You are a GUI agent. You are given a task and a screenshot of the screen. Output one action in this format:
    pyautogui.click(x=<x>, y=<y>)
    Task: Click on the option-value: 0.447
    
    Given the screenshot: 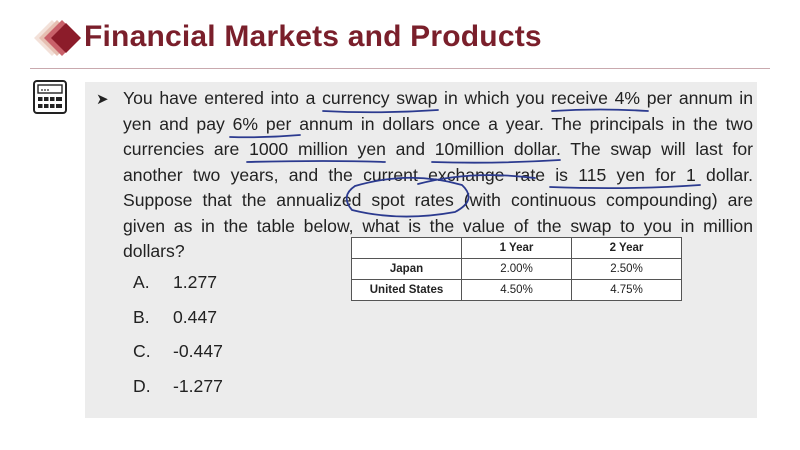 What is the action you would take?
    pyautogui.click(x=195, y=316)
    